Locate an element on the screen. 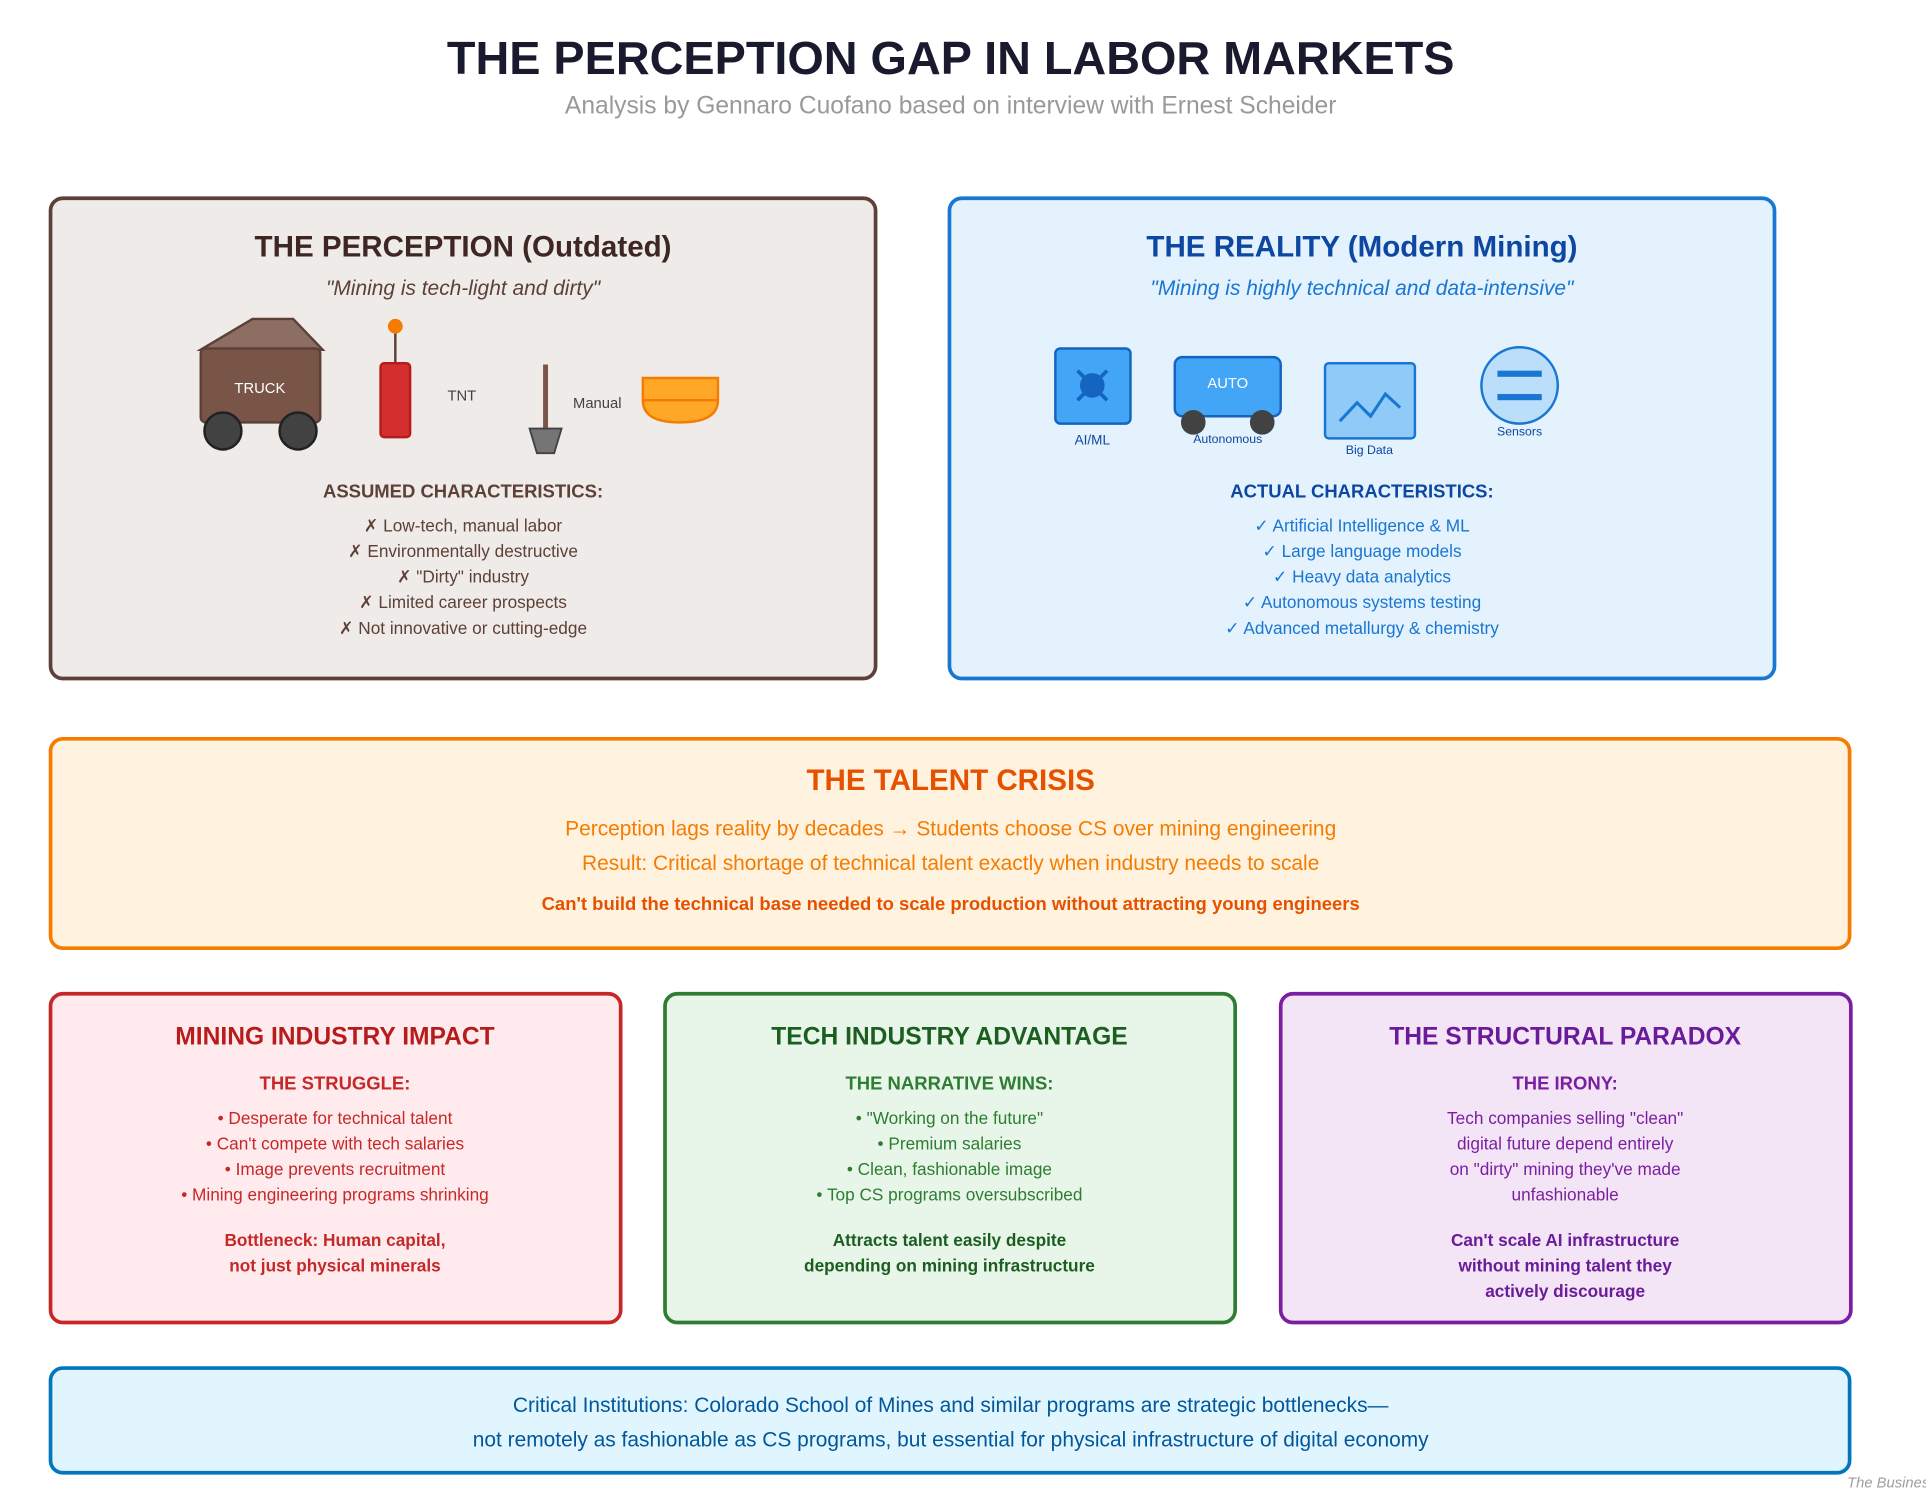 Image resolution: width=1926 pixels, height=1506 pixels. list-item: • Premium salaries is located at coordinates (950, 1143).